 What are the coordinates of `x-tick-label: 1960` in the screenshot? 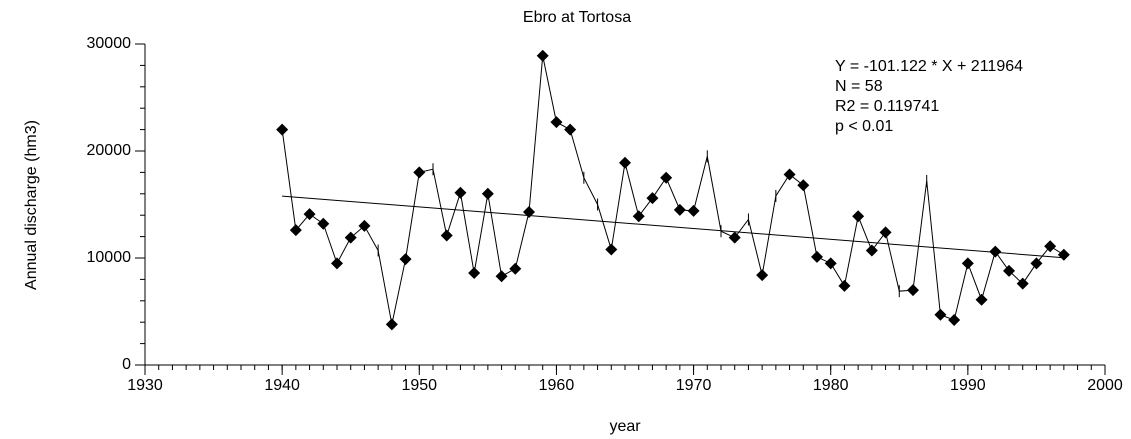 It's located at (557, 385).